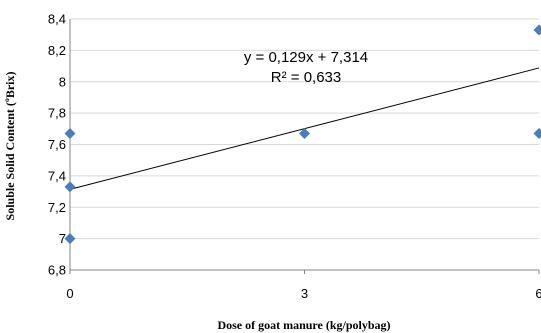 The image size is (541, 333). What do you see at coordinates (57, 207) in the screenshot?
I see `y-tick-label: 7,2` at bounding box center [57, 207].